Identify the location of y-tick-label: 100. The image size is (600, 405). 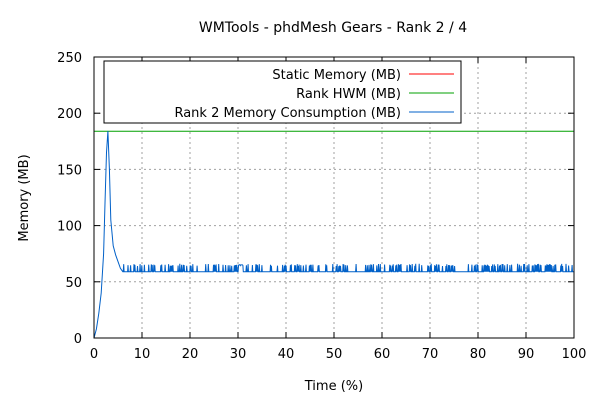
(69, 227).